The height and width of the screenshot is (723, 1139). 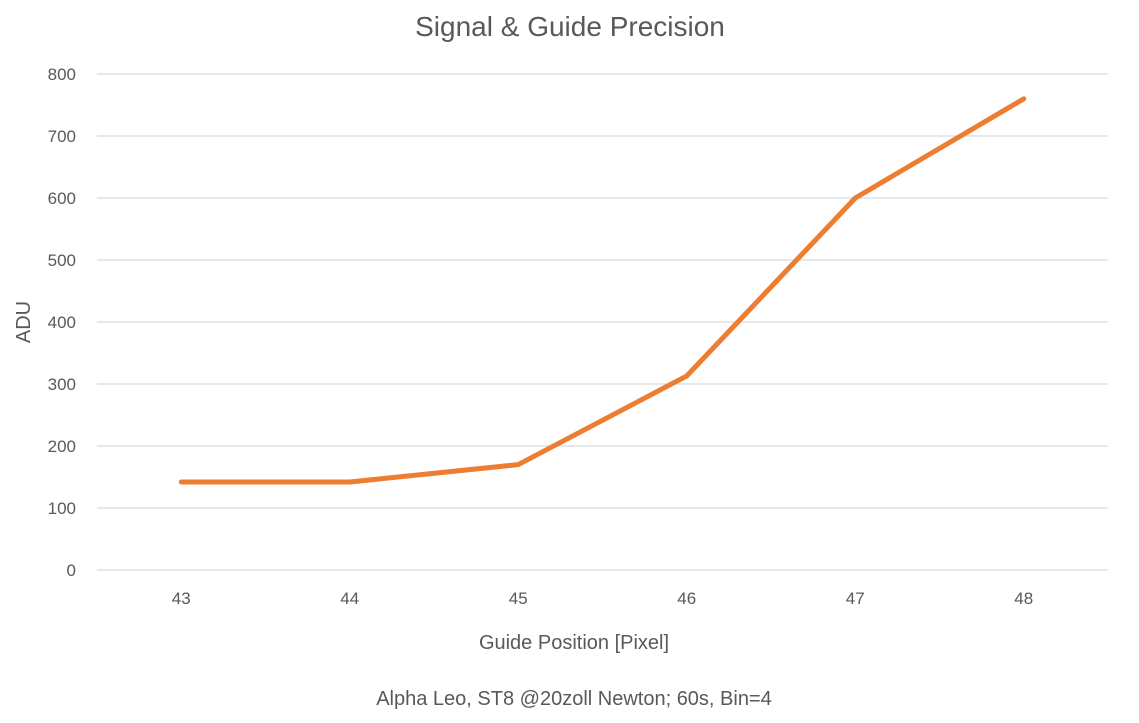 What do you see at coordinates (62, 74) in the screenshot?
I see `y-tick-label: 800` at bounding box center [62, 74].